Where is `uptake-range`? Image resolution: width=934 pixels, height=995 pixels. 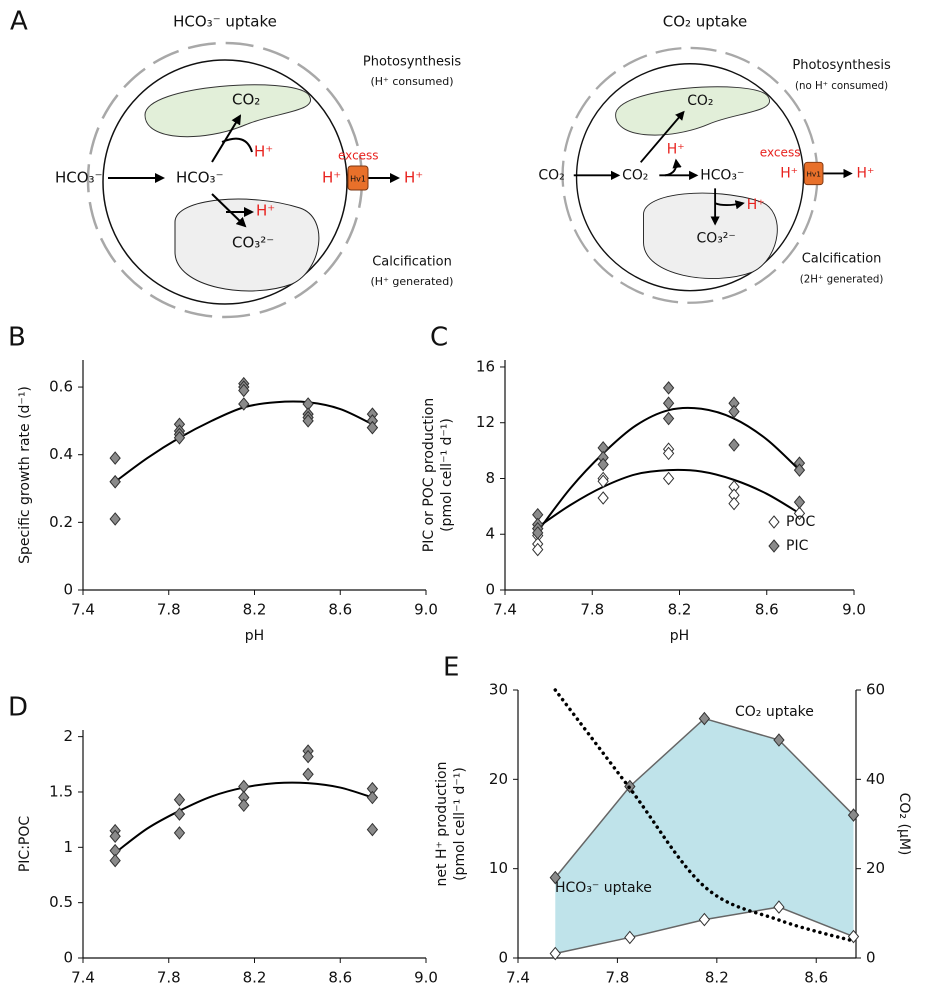
uptake-range is located at coordinates (704, 836).